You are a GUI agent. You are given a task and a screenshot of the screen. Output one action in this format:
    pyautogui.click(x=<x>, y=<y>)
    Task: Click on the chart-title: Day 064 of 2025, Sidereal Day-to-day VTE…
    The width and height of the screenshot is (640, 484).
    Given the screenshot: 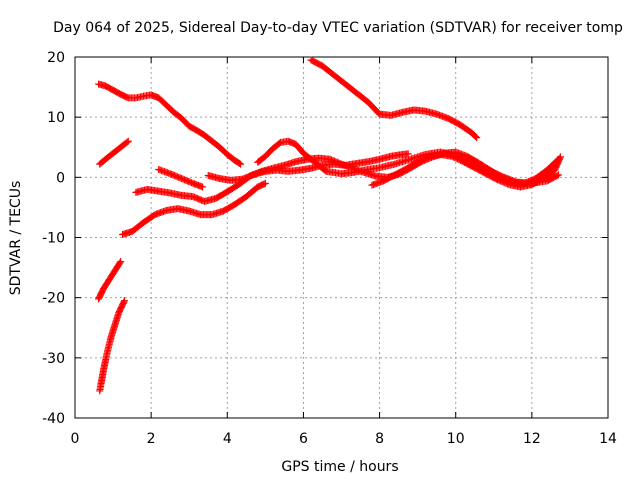 What is the action you would take?
    pyautogui.click(x=338, y=28)
    